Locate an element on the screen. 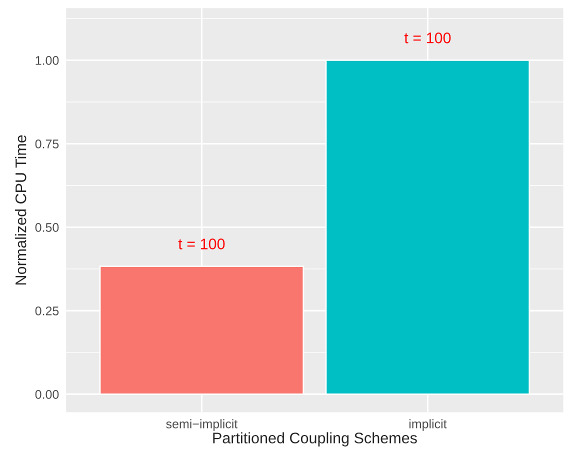 The image size is (565, 452). y-tick-label: 0.25 is located at coordinates (47, 311).